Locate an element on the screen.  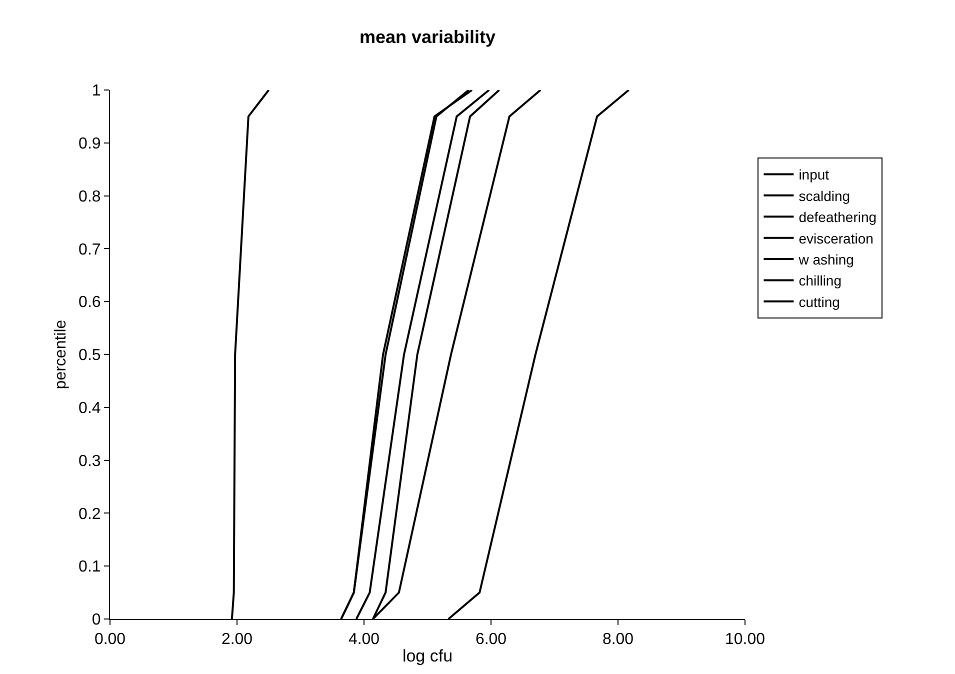
y-tick-label: 0.9 is located at coordinates (89, 144).